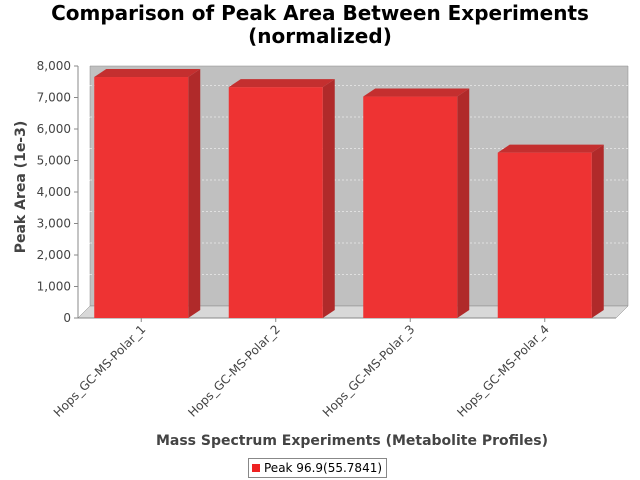 The height and width of the screenshot is (480, 640). I want to click on y-tick-label: 2,000, so click(54, 255).